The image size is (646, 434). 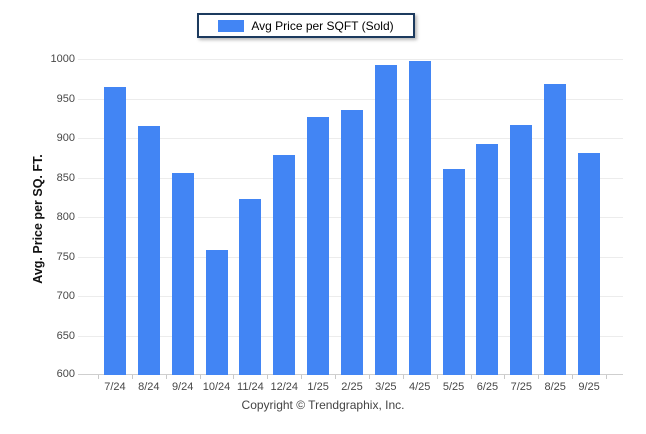 What do you see at coordinates (284, 387) in the screenshot?
I see `x-tick-label: 12/24` at bounding box center [284, 387].